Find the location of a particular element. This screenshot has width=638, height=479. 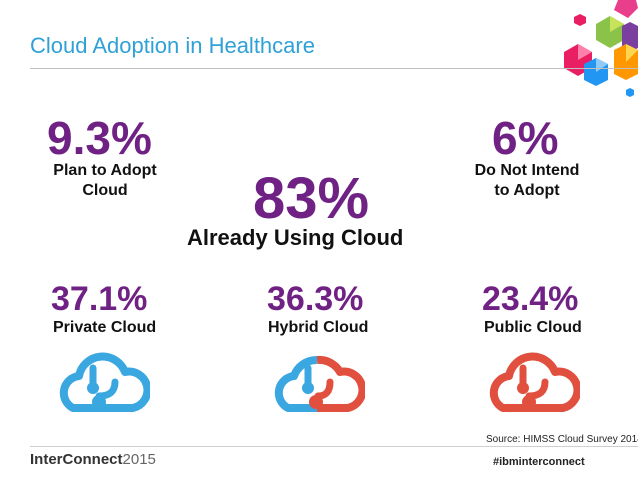

not-intend-value: 6% is located at coordinates (525, 138).